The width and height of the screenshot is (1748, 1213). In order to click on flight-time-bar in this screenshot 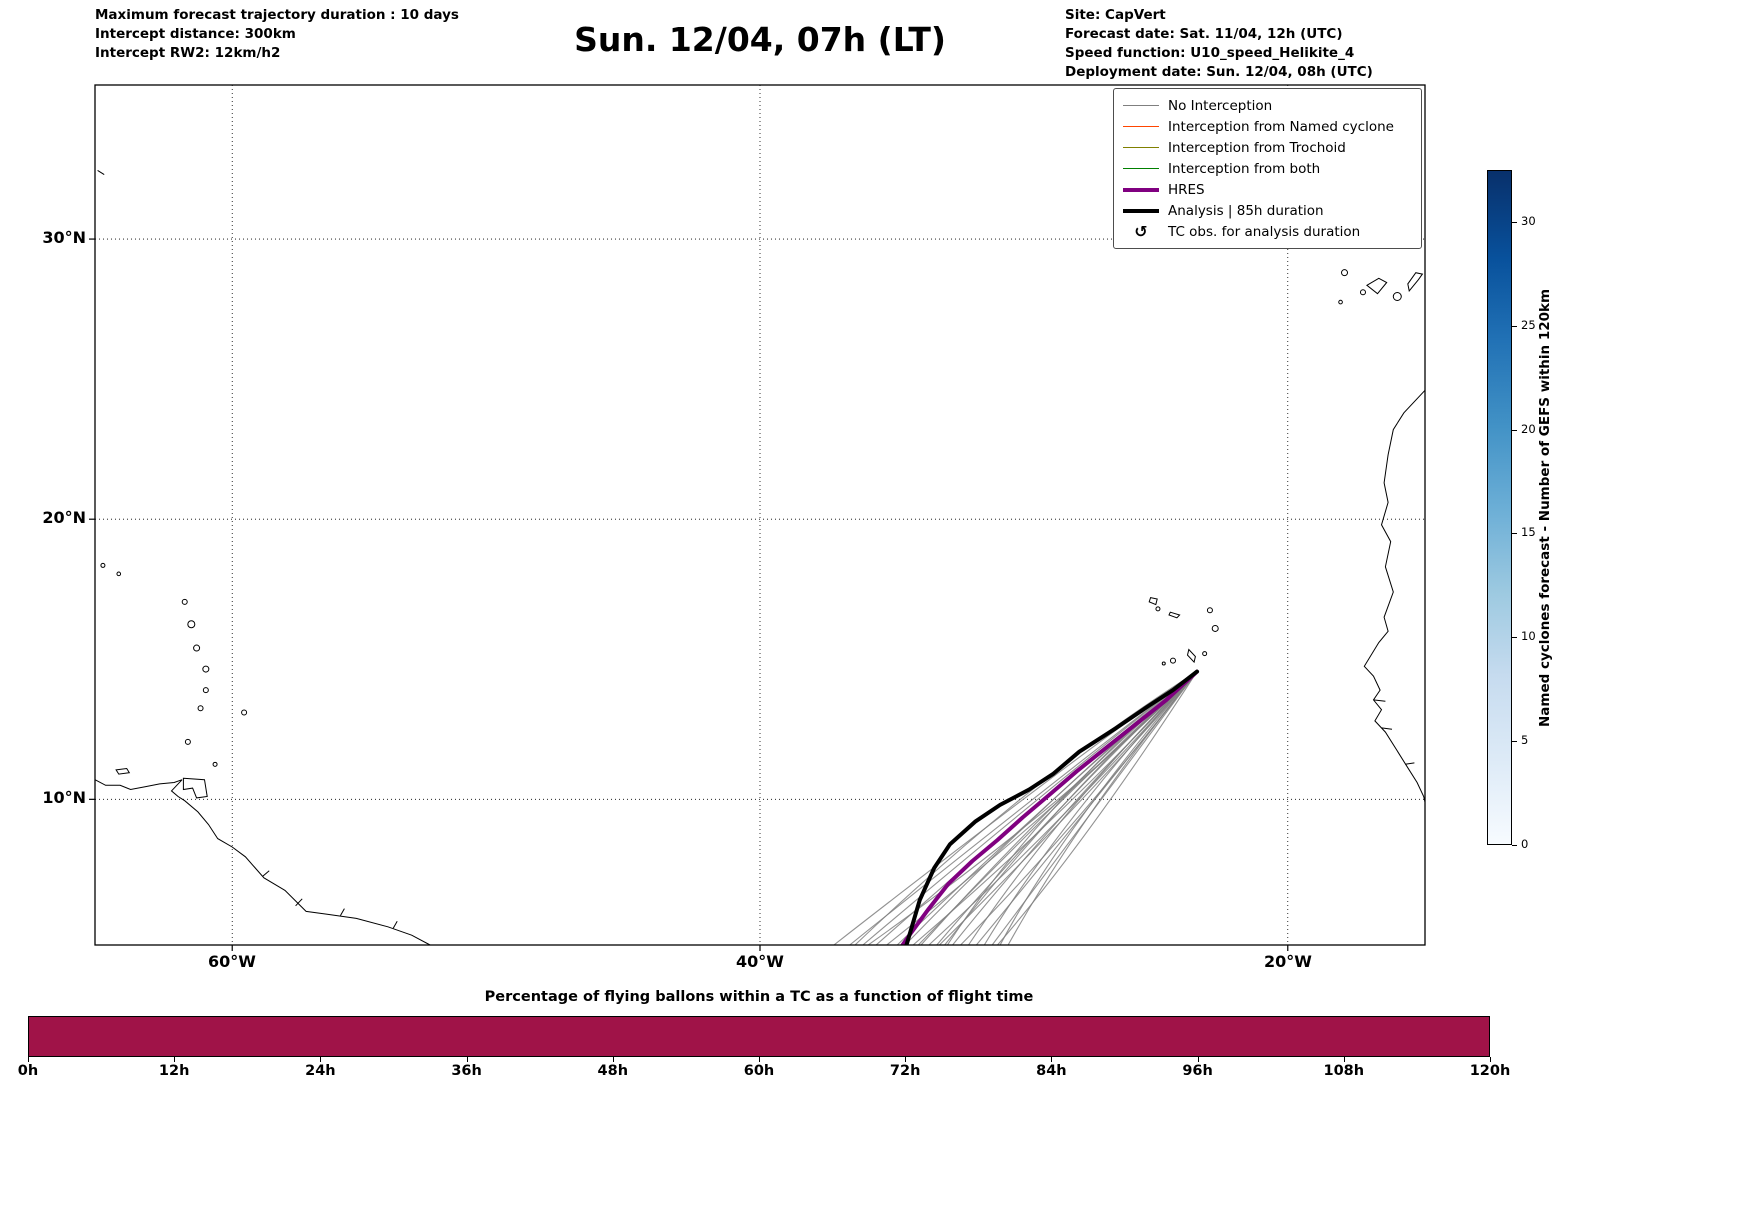, I will do `click(759, 1036)`.